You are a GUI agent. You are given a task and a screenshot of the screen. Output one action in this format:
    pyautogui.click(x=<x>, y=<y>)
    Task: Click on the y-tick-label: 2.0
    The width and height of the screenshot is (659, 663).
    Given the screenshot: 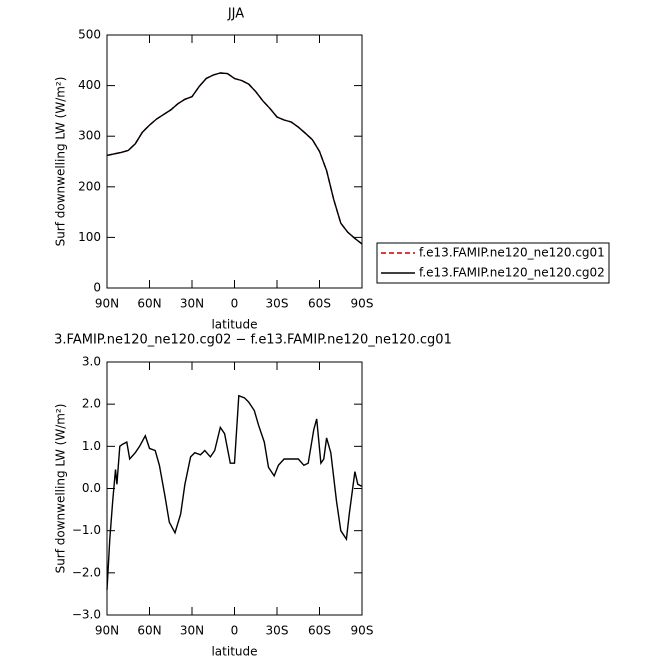 What is the action you would take?
    pyautogui.click(x=91, y=404)
    